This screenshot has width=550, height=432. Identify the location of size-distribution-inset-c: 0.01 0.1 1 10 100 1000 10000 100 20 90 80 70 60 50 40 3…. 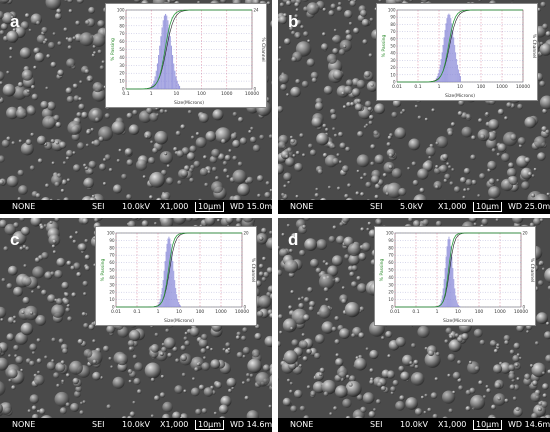
(176, 276).